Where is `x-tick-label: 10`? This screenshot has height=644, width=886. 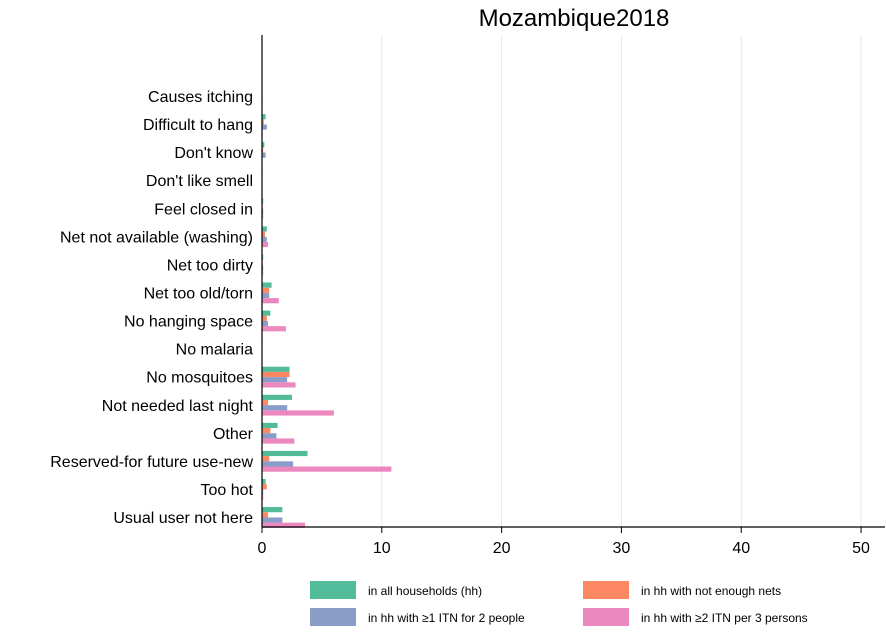
x-tick-label: 10 is located at coordinates (382, 548).